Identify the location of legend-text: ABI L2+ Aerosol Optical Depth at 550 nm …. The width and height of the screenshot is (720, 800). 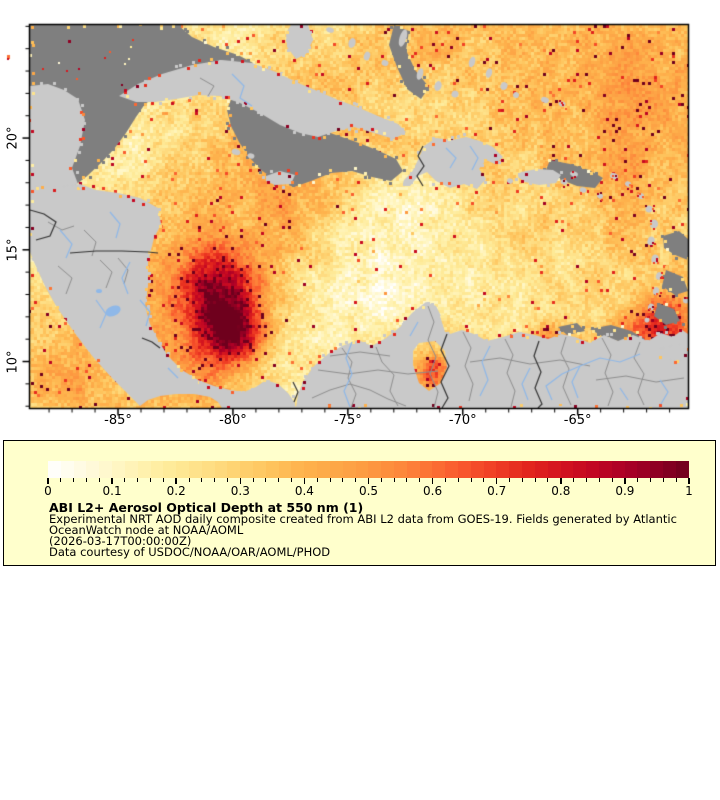
(363, 529).